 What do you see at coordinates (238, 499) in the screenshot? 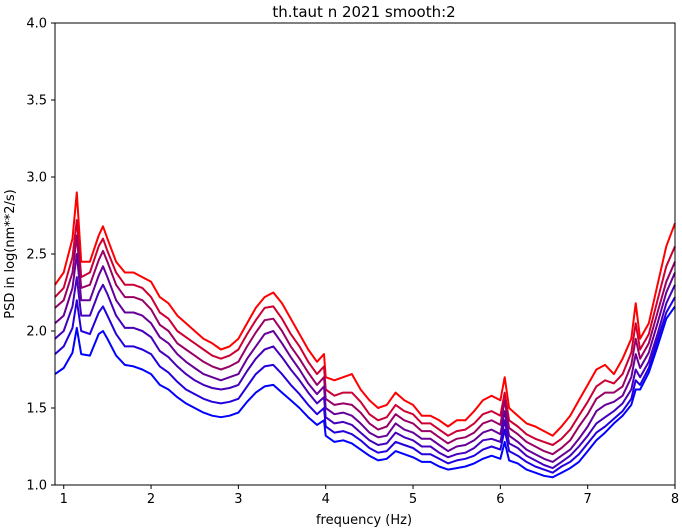
I see `x-tick-label: 3` at bounding box center [238, 499].